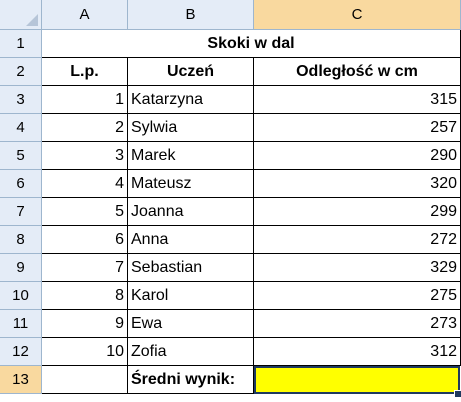 This screenshot has width=461, height=402. I want to click on header-student: Uczeń, so click(191, 72).